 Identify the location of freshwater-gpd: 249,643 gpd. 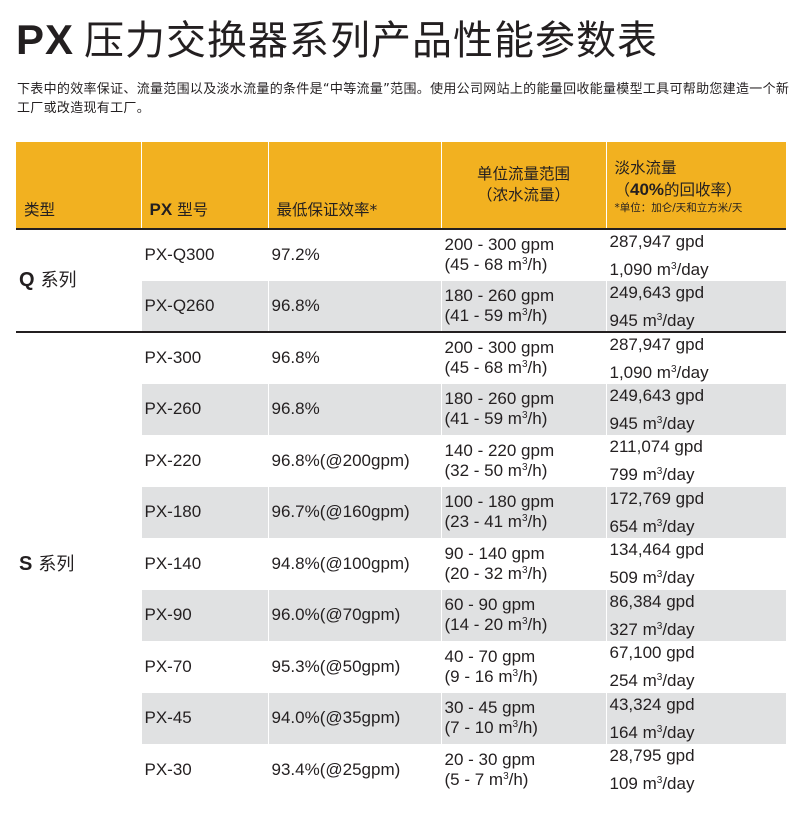
(657, 395).